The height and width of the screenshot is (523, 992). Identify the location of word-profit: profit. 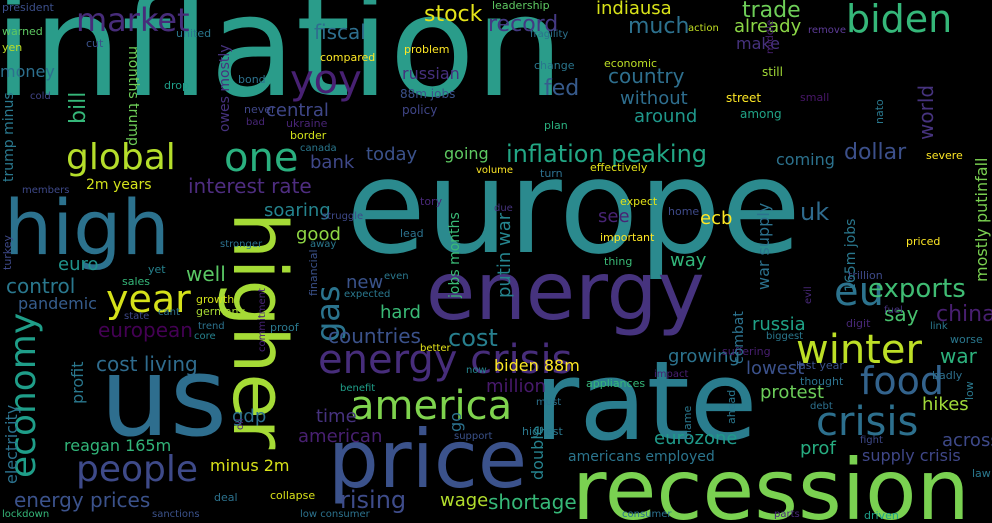
(77, 382).